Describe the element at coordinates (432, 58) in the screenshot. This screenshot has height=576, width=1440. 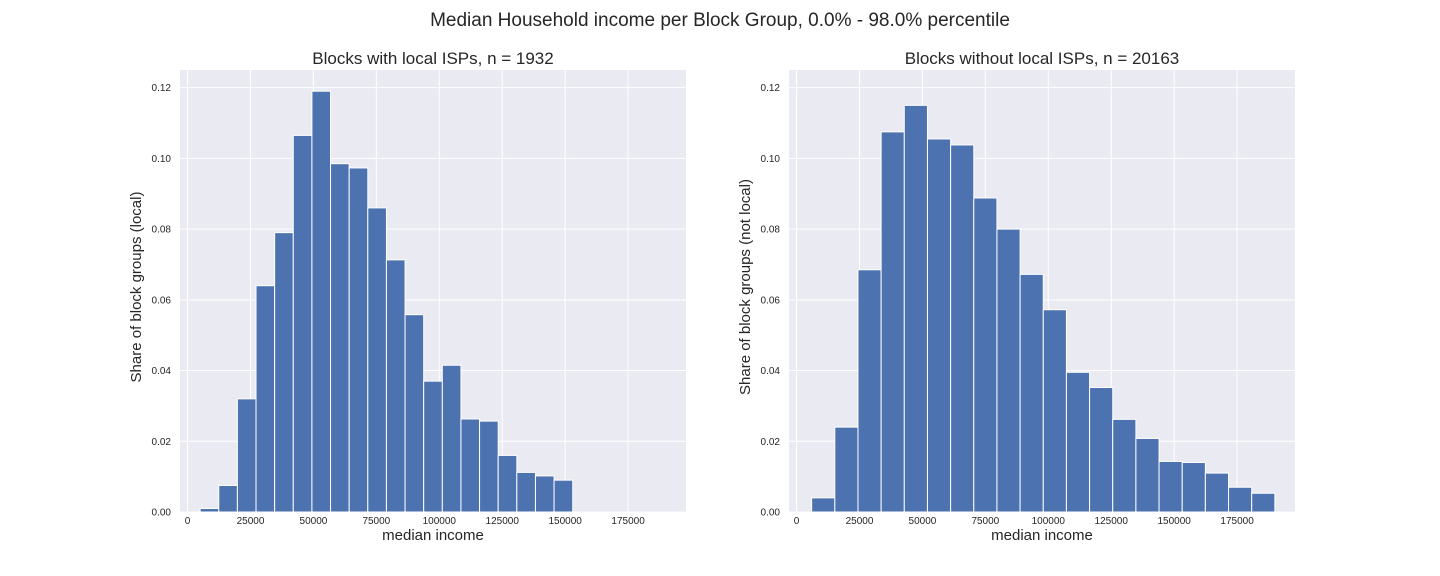
I see `chart-title-local: Blocks with local ISPs, n = 1932` at that location.